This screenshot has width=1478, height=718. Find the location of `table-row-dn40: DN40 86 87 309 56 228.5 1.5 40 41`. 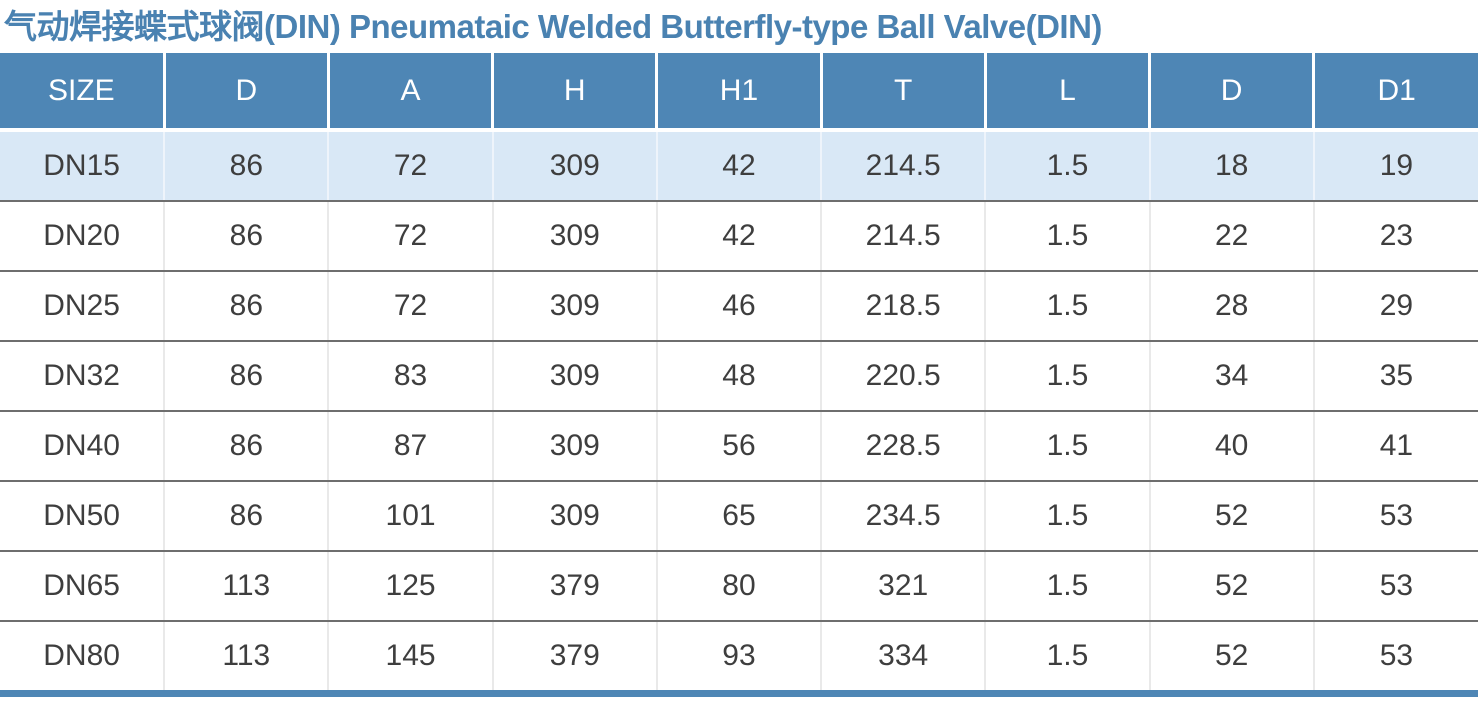

table-row-dn40: DN40 86 87 309 56 228.5 1.5 40 41 is located at coordinates (739, 446).